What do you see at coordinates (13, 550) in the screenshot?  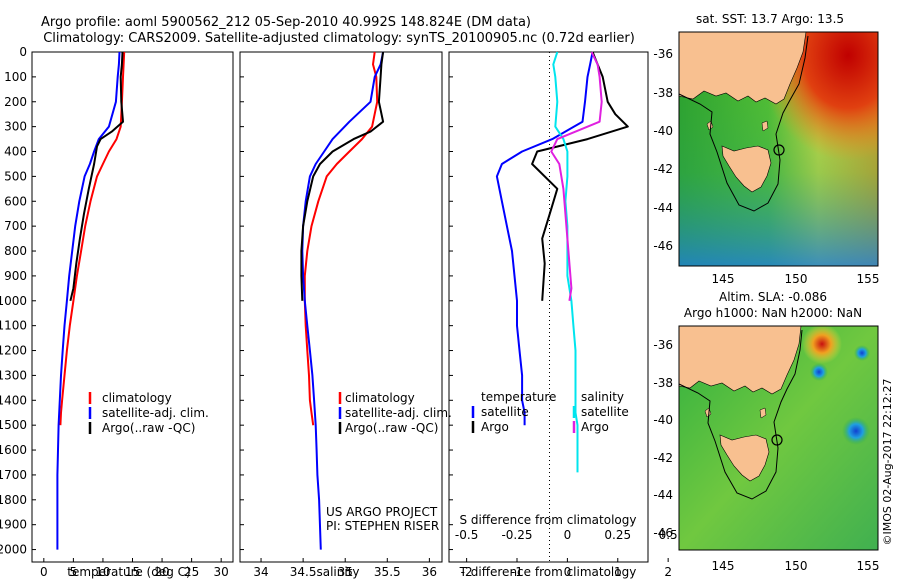 I see `depth-tick-label: 2000` at bounding box center [13, 550].